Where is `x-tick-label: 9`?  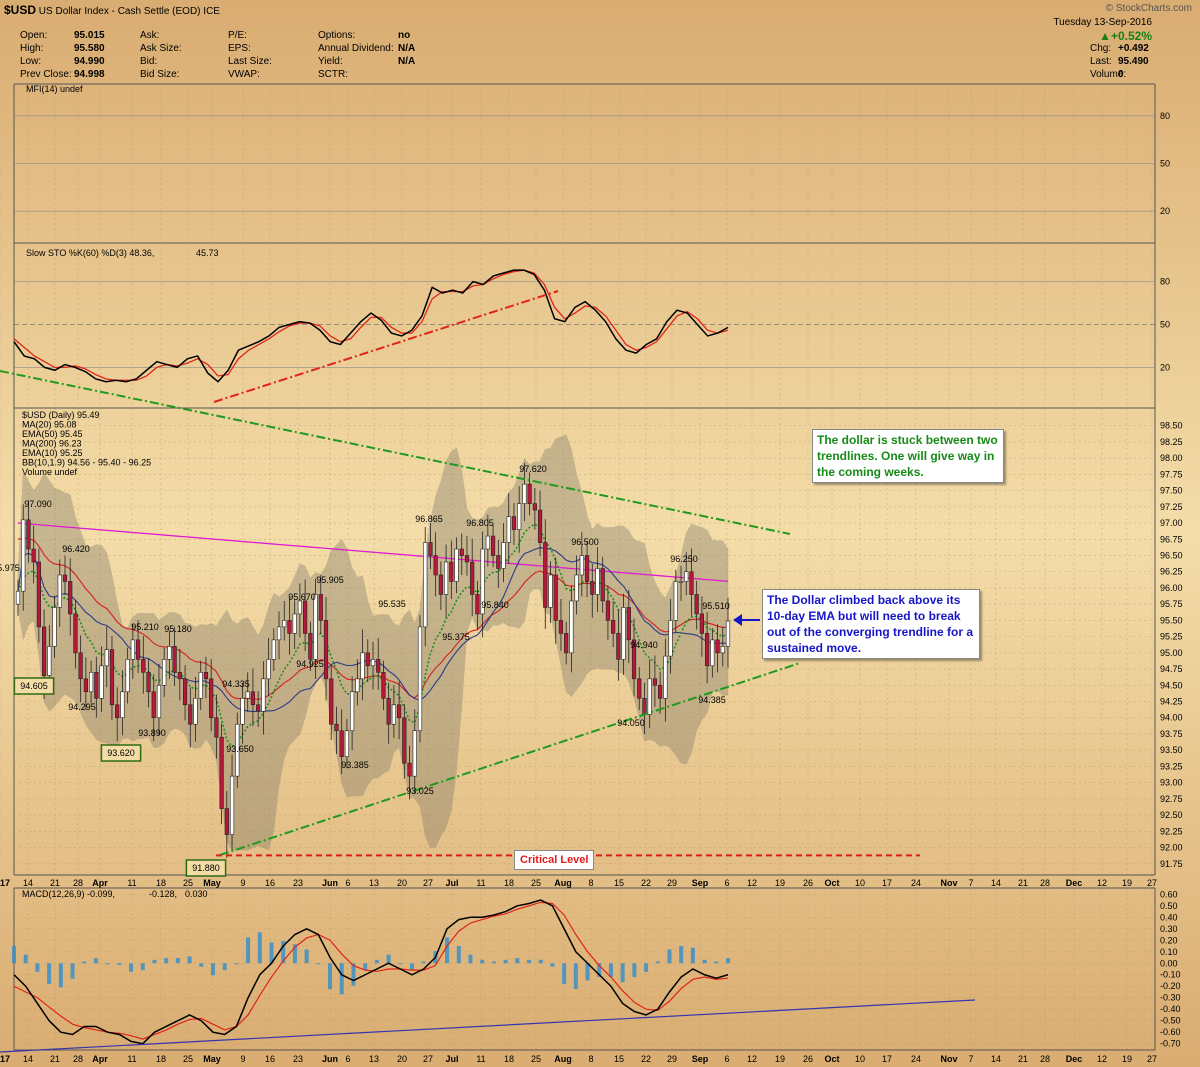 x-tick-label: 9 is located at coordinates (242, 1059).